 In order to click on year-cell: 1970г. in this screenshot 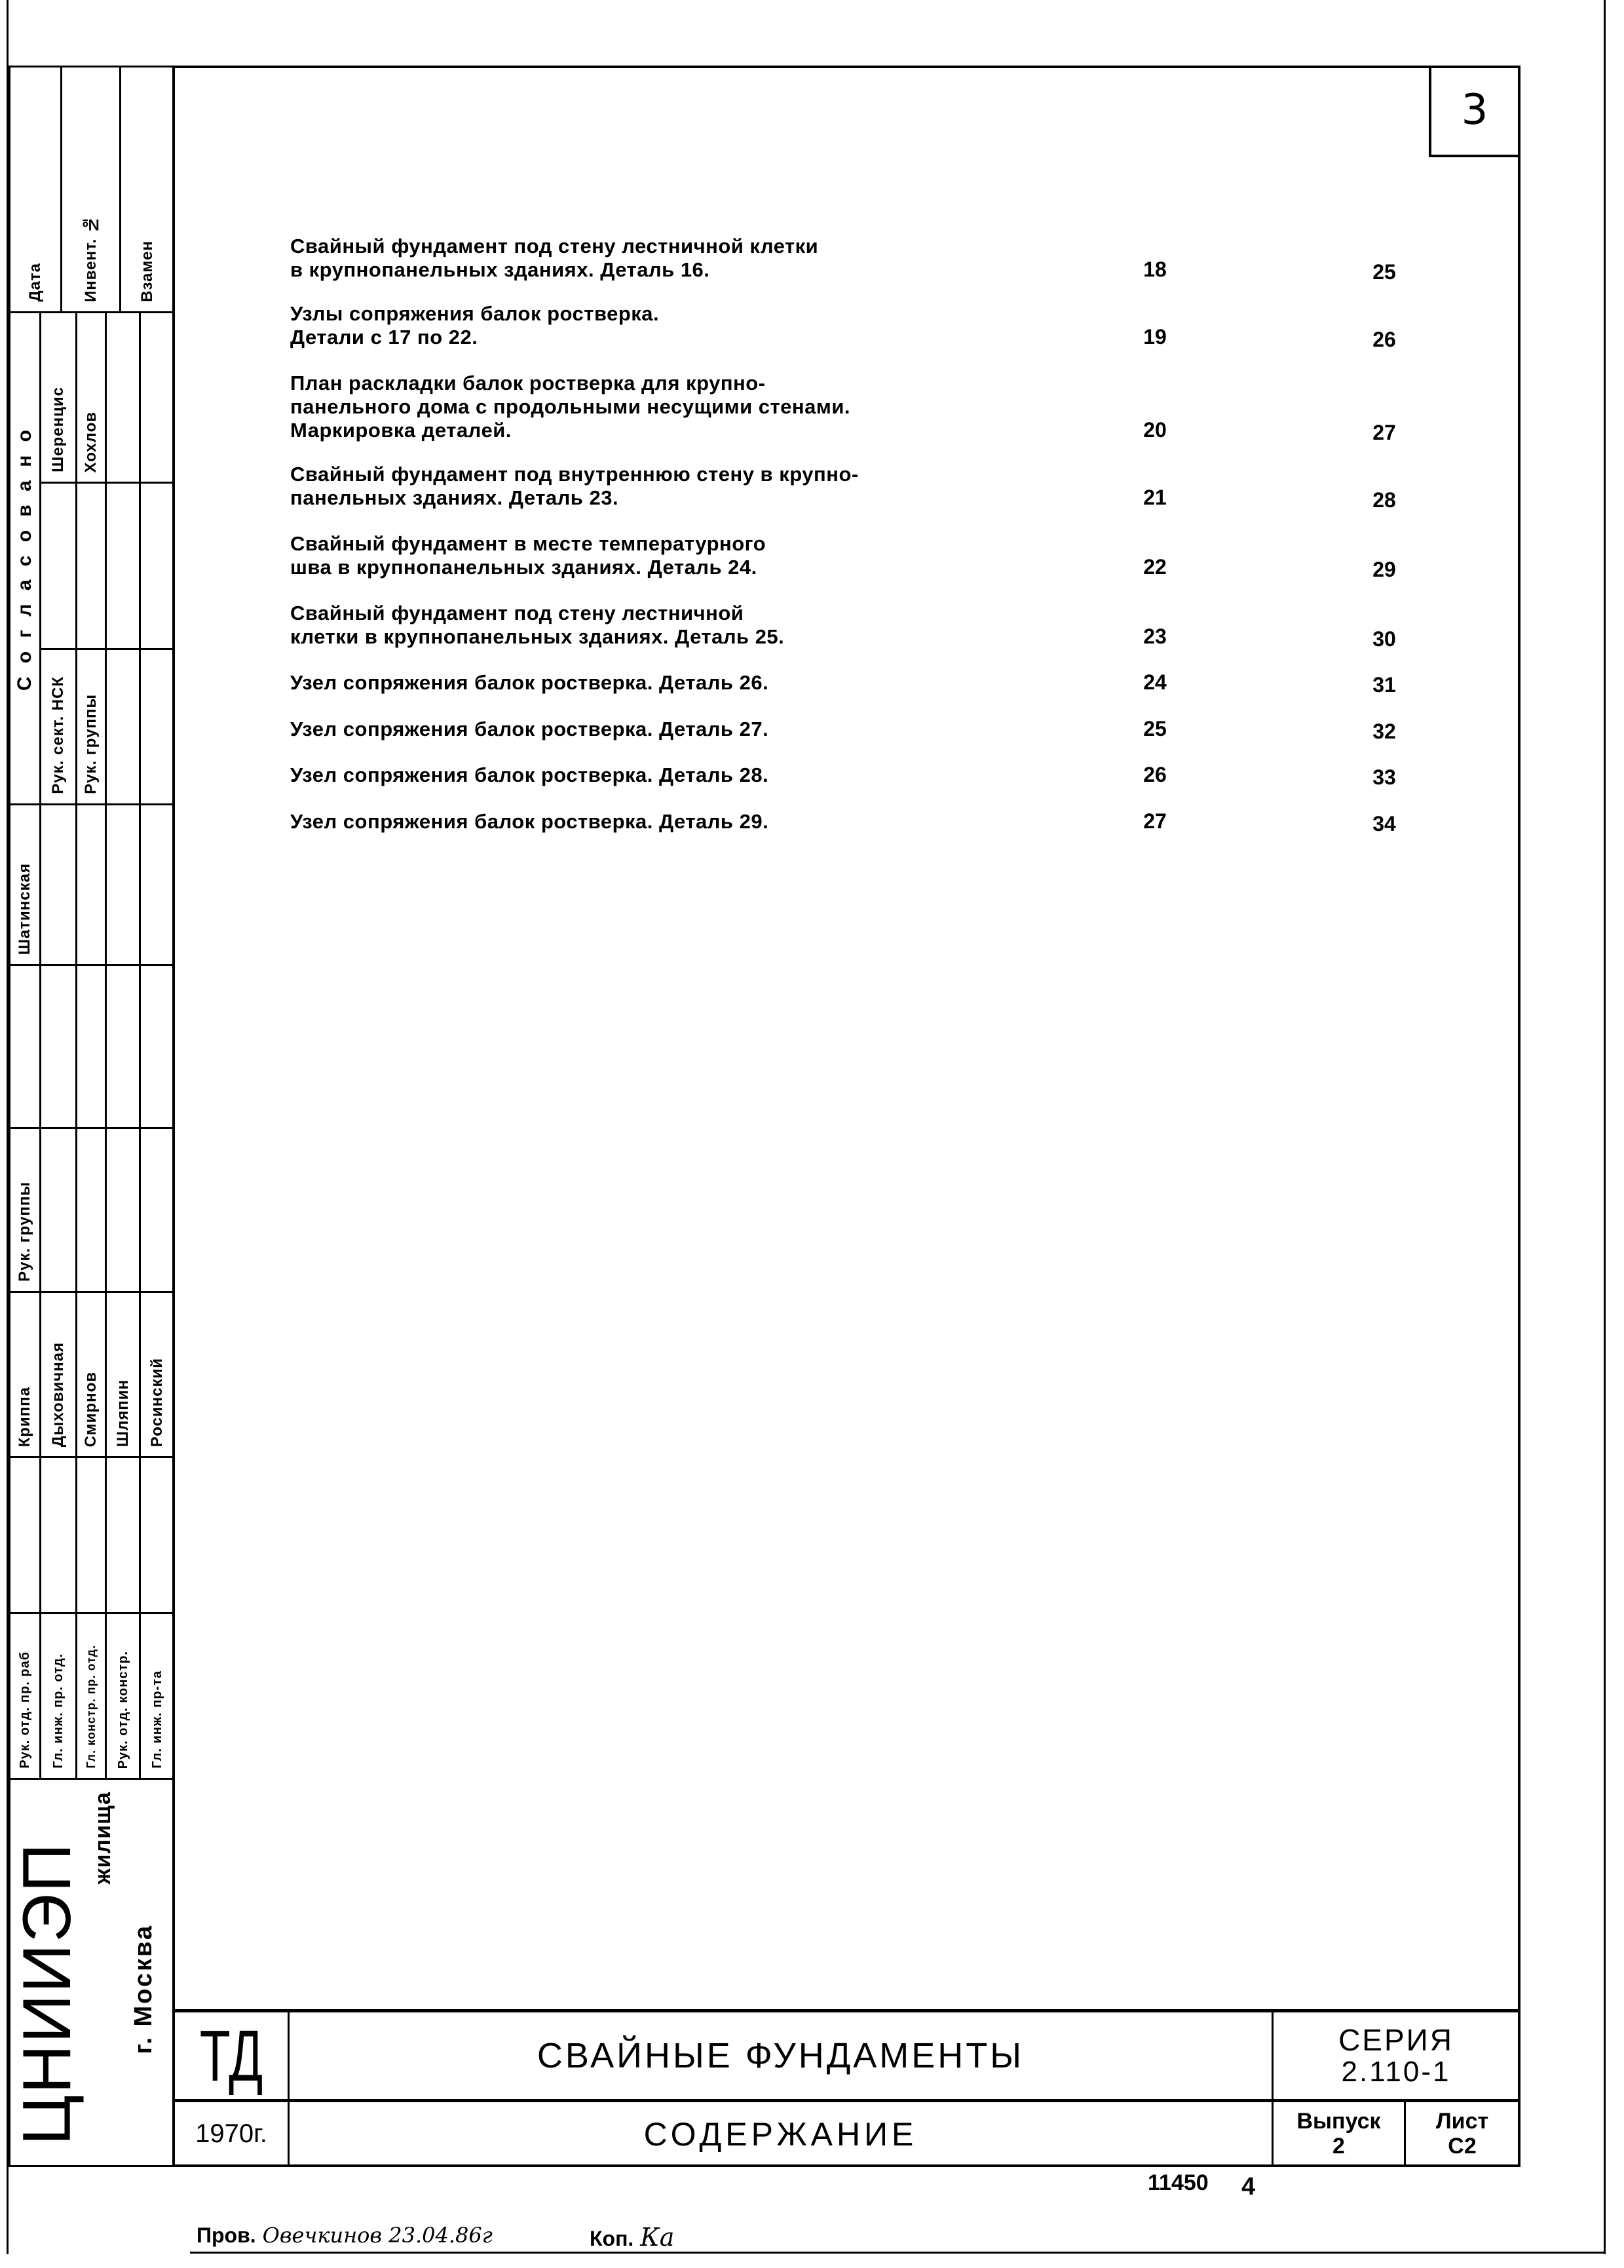, I will do `click(231, 2134)`.